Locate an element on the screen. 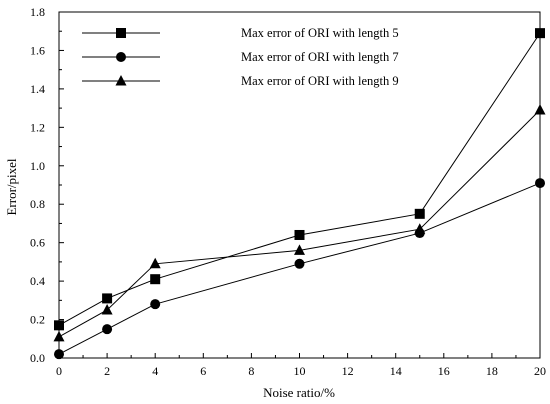 The height and width of the screenshot is (404, 550). y-axis-label: Error/pixel is located at coordinates (11, 186).